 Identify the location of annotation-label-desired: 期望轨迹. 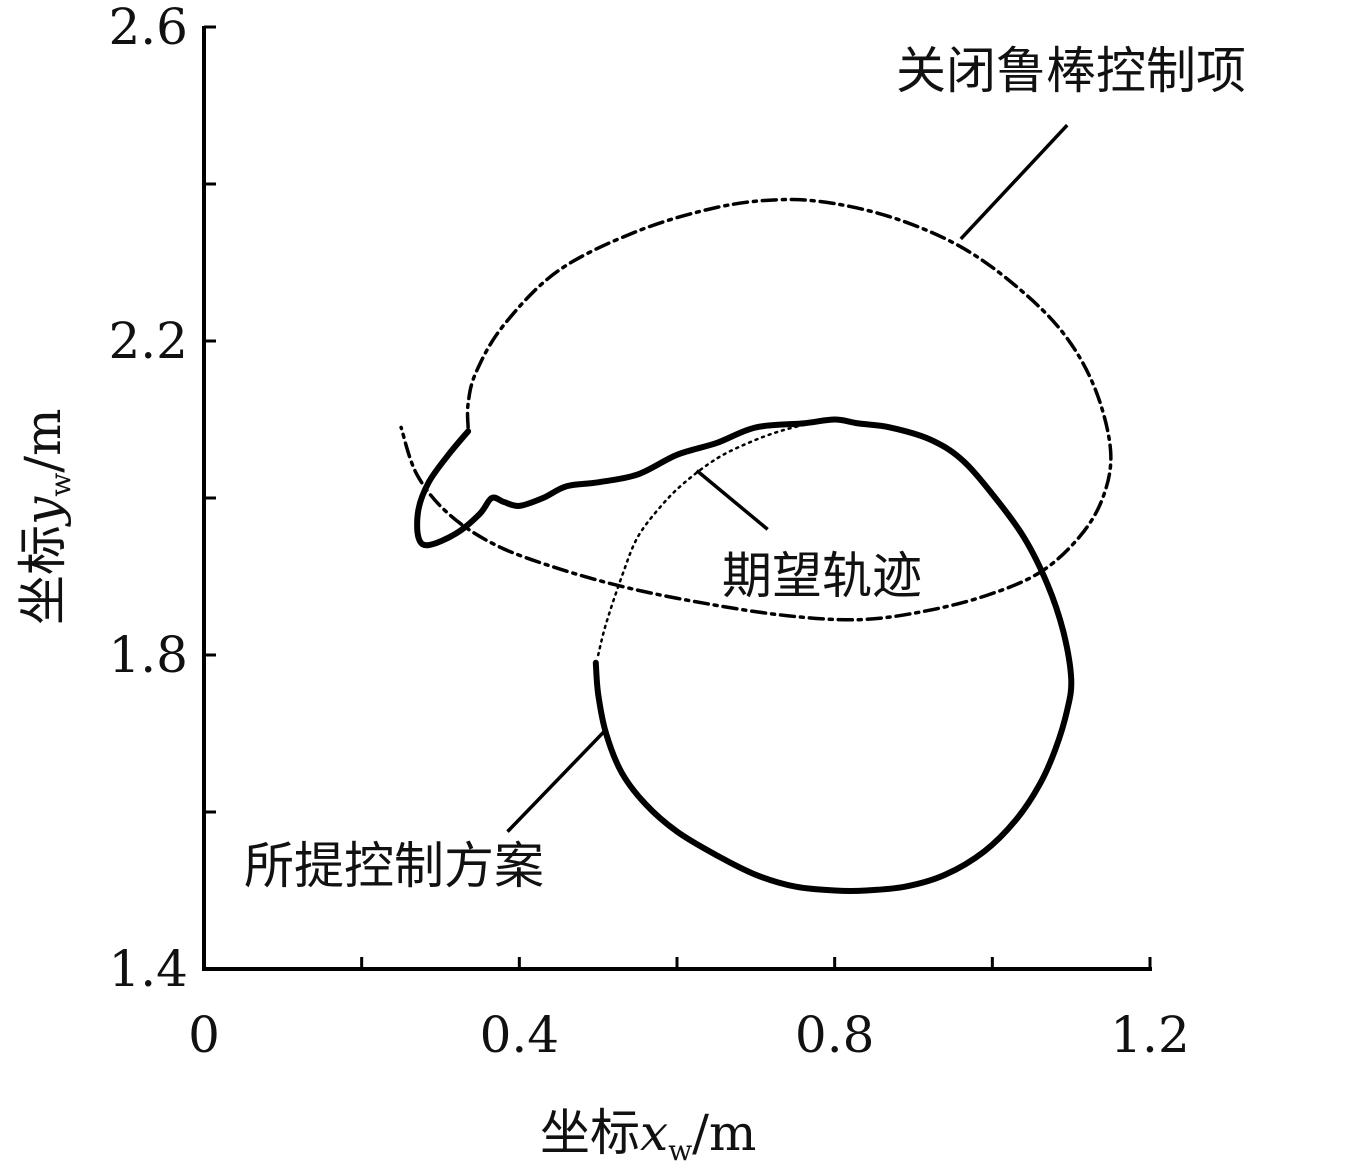
(822, 576).